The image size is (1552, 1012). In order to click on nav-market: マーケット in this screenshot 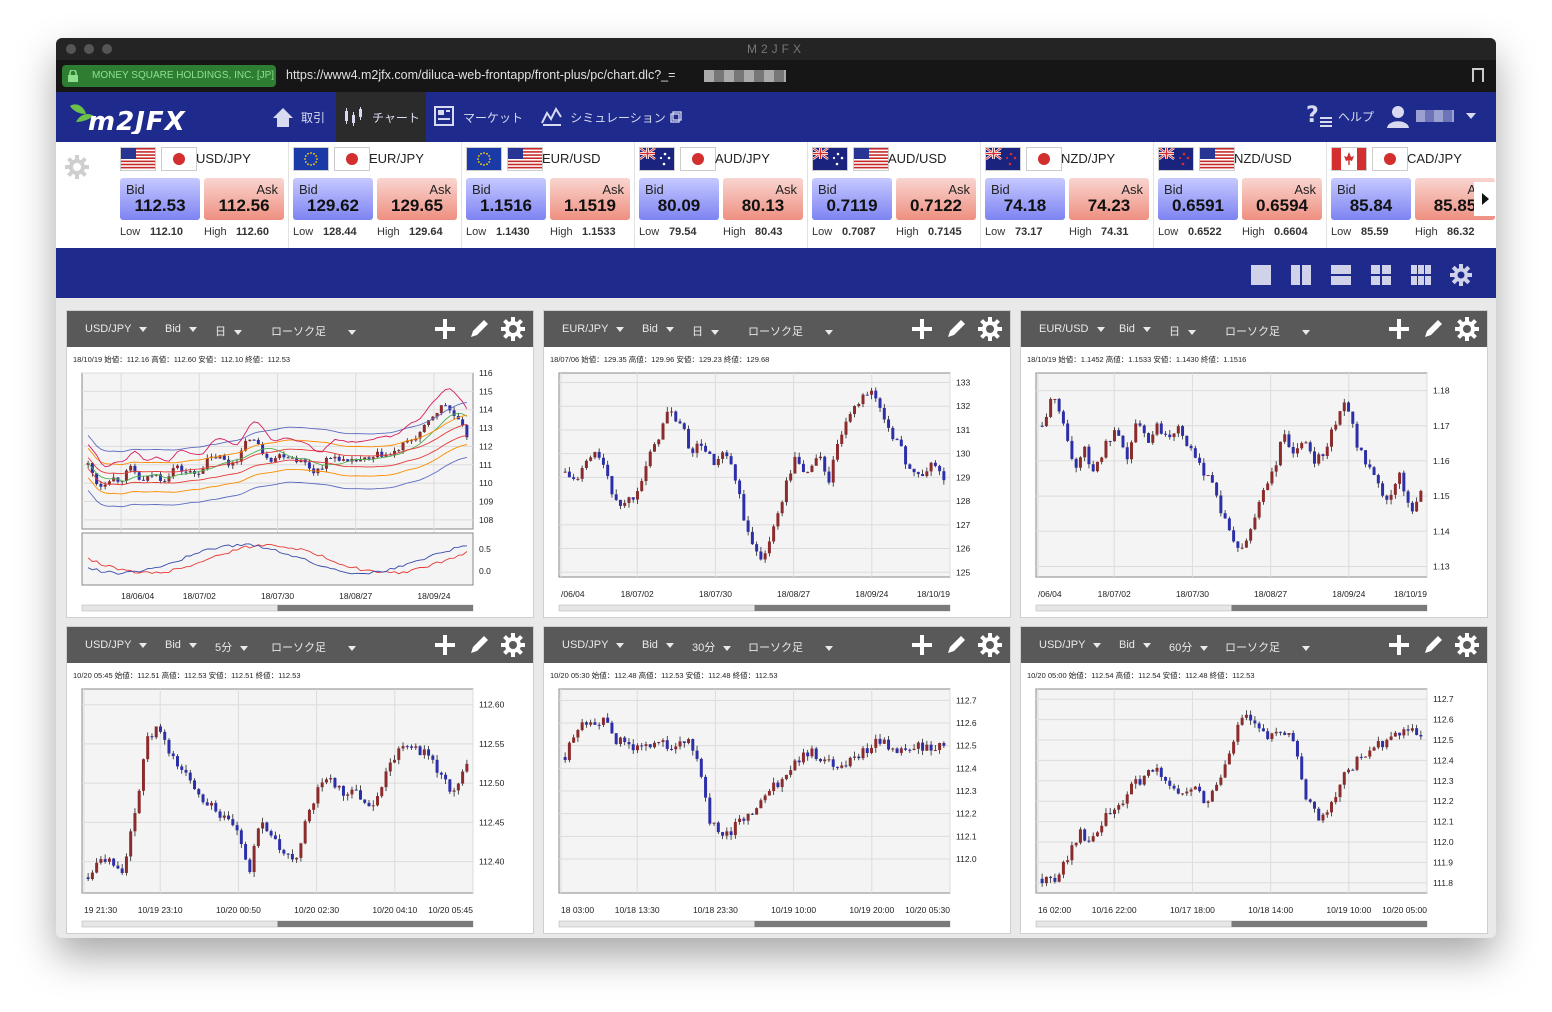, I will do `click(478, 117)`.